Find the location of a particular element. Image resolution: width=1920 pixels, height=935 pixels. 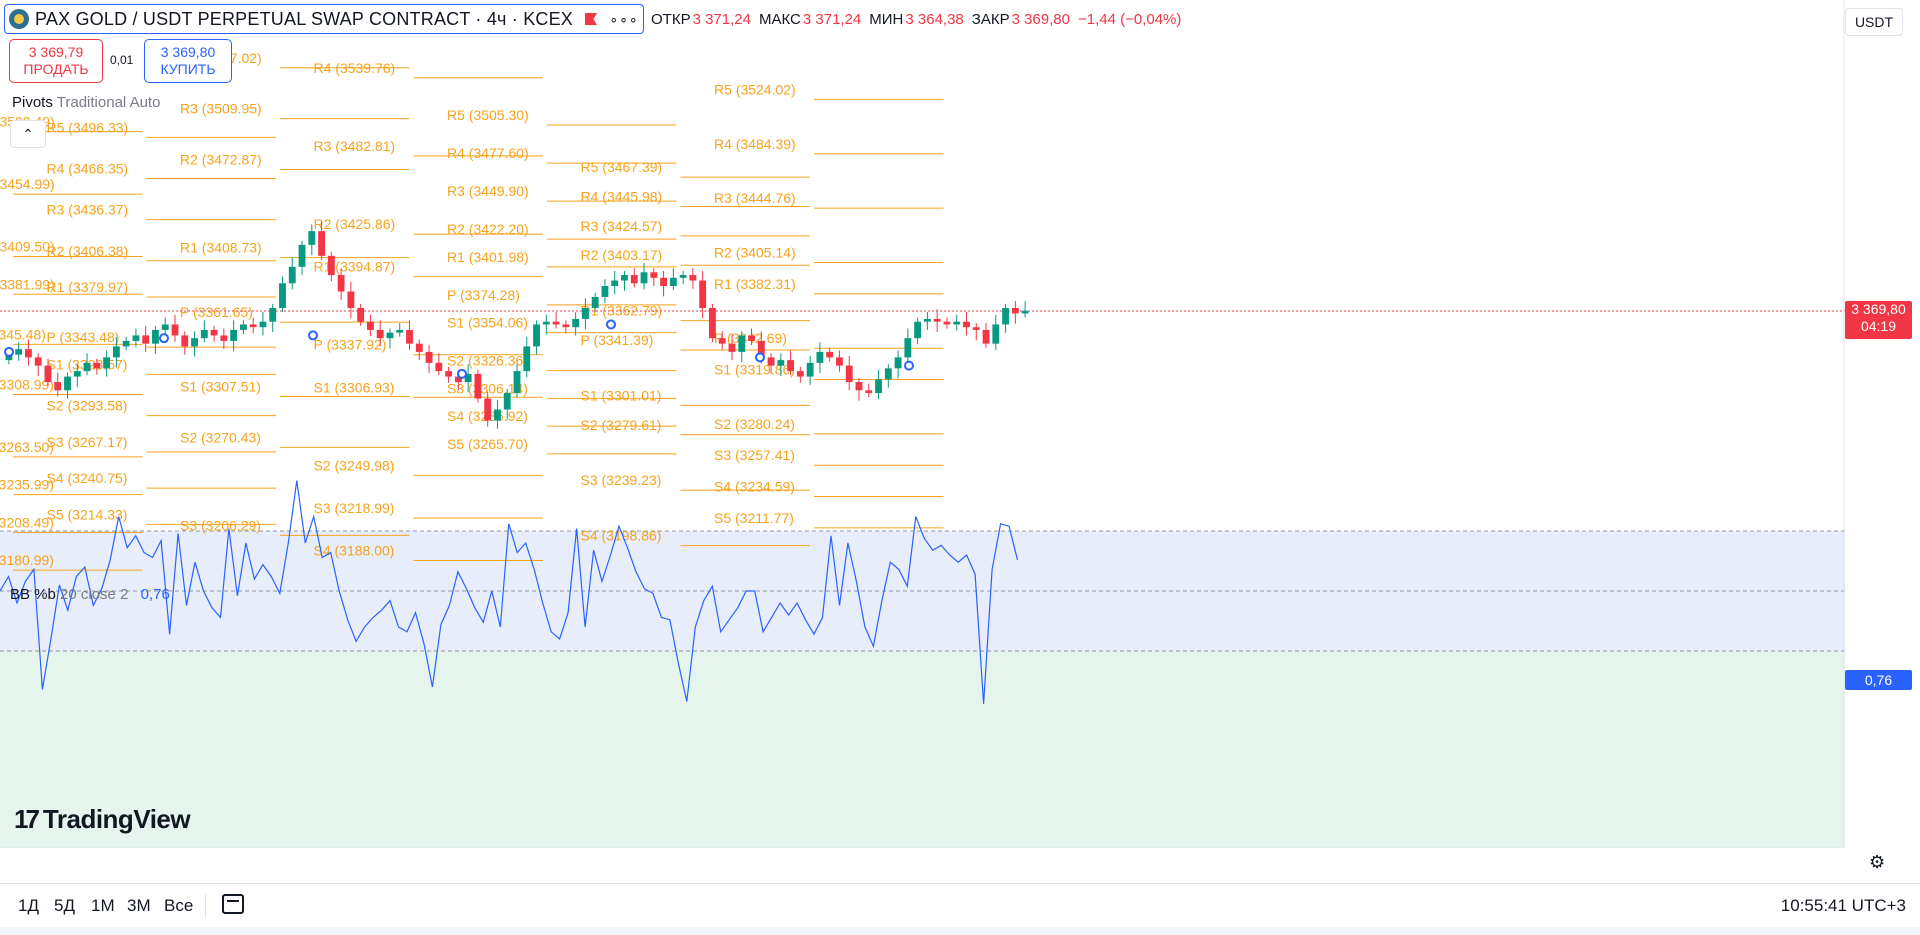

pivot-label-r5: R5 (3505.30) is located at coordinates (488, 115).